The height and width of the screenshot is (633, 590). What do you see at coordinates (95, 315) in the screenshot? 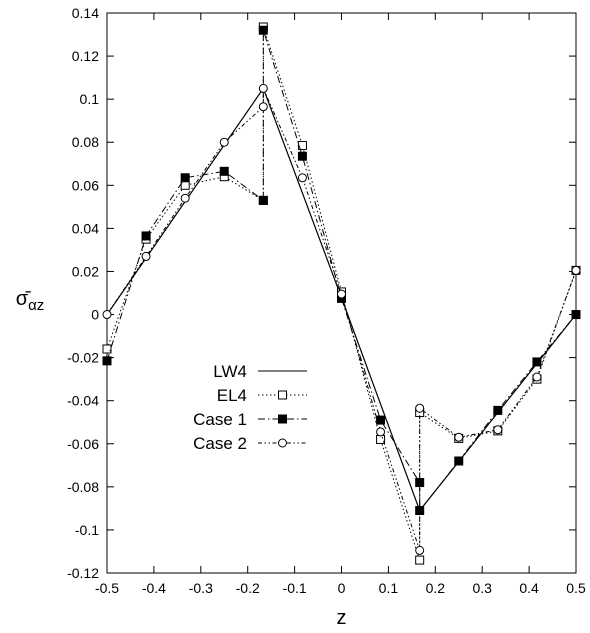
I see `y-tick-label: 0` at bounding box center [95, 315].